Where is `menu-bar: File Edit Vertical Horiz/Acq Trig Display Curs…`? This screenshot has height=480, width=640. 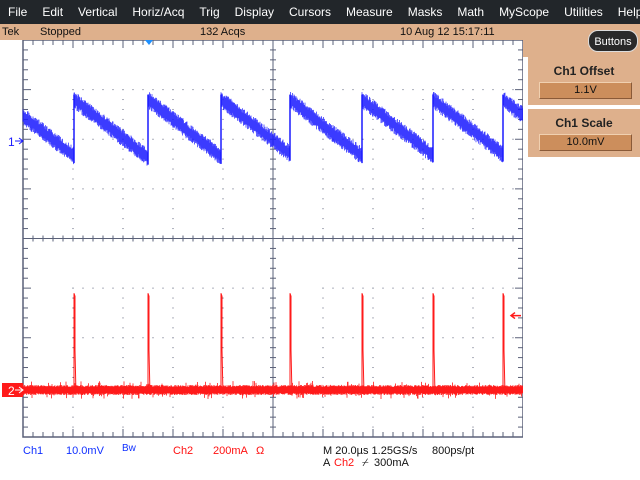
menu-bar: File Edit Vertical Horiz/Acq Trig Display Curs… is located at coordinates (320, 12).